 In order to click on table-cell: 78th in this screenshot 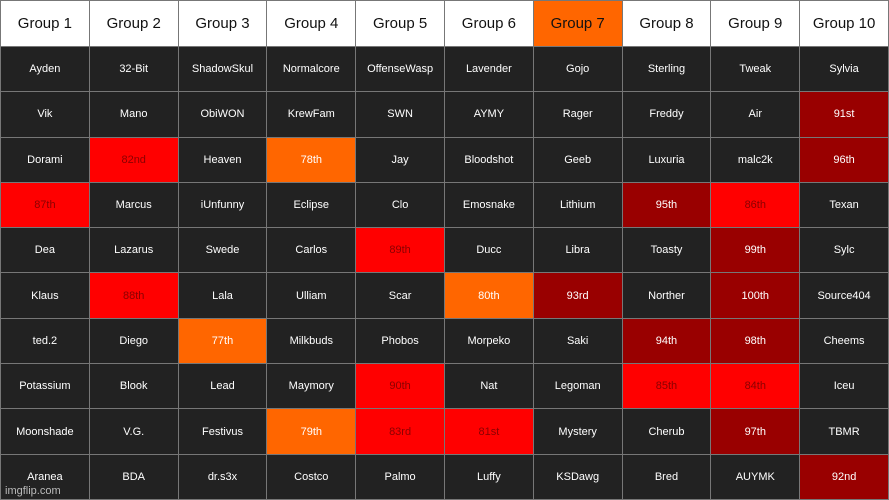, I will do `click(311, 159)`.